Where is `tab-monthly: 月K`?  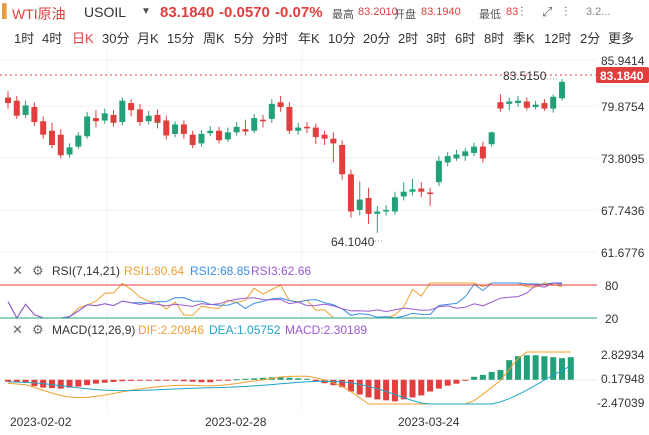 tab-monthly: 月K is located at coordinates (148, 38).